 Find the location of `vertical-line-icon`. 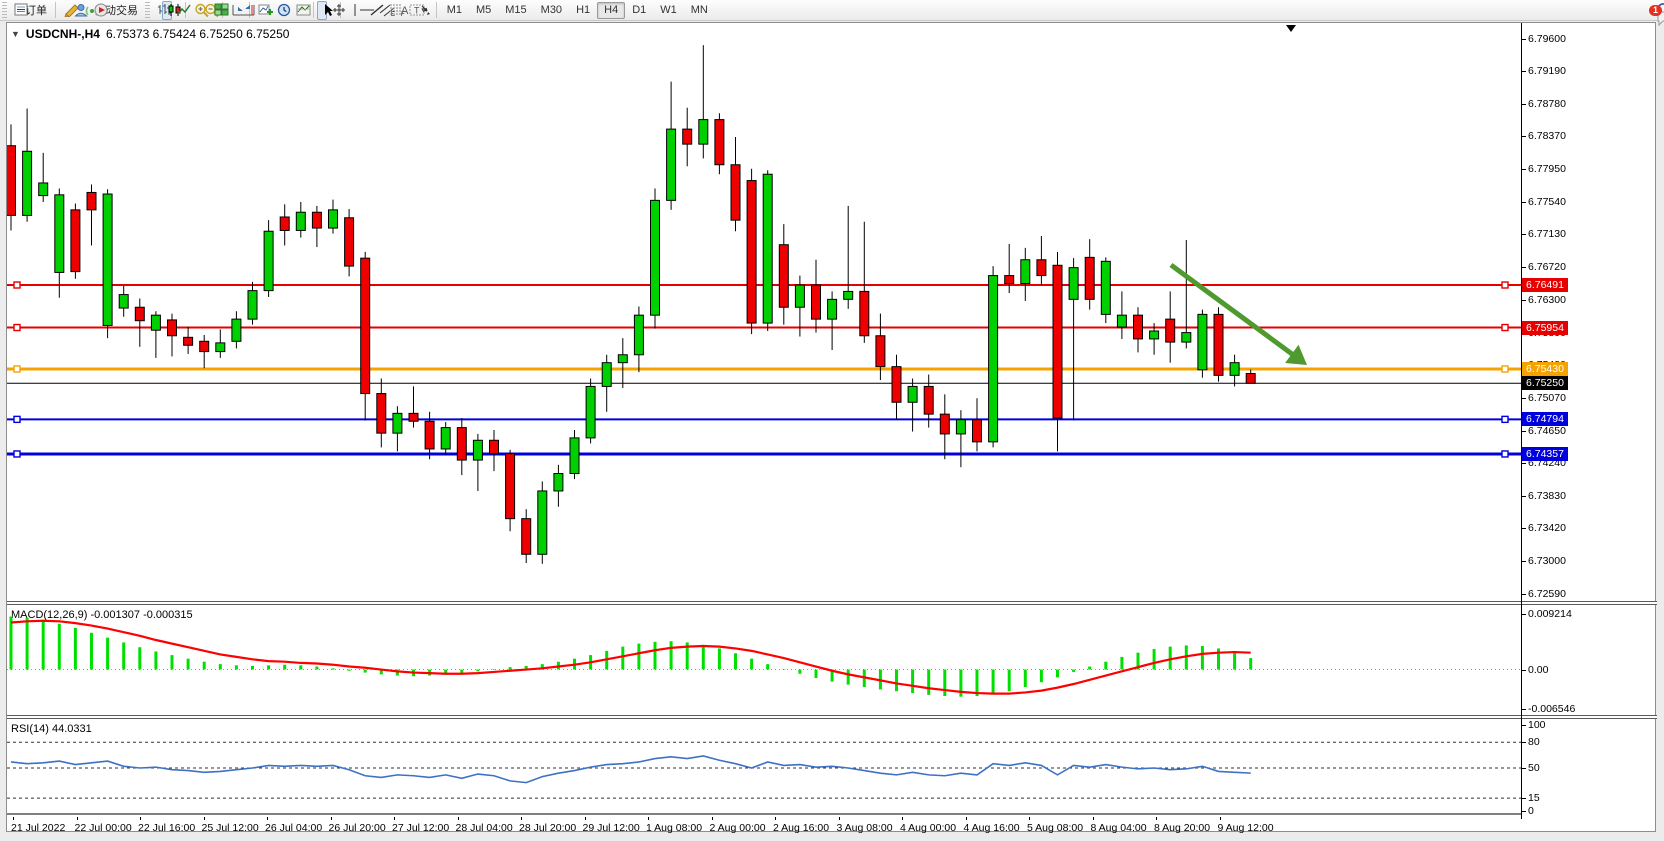

vertical-line-icon is located at coordinates (355, 10).